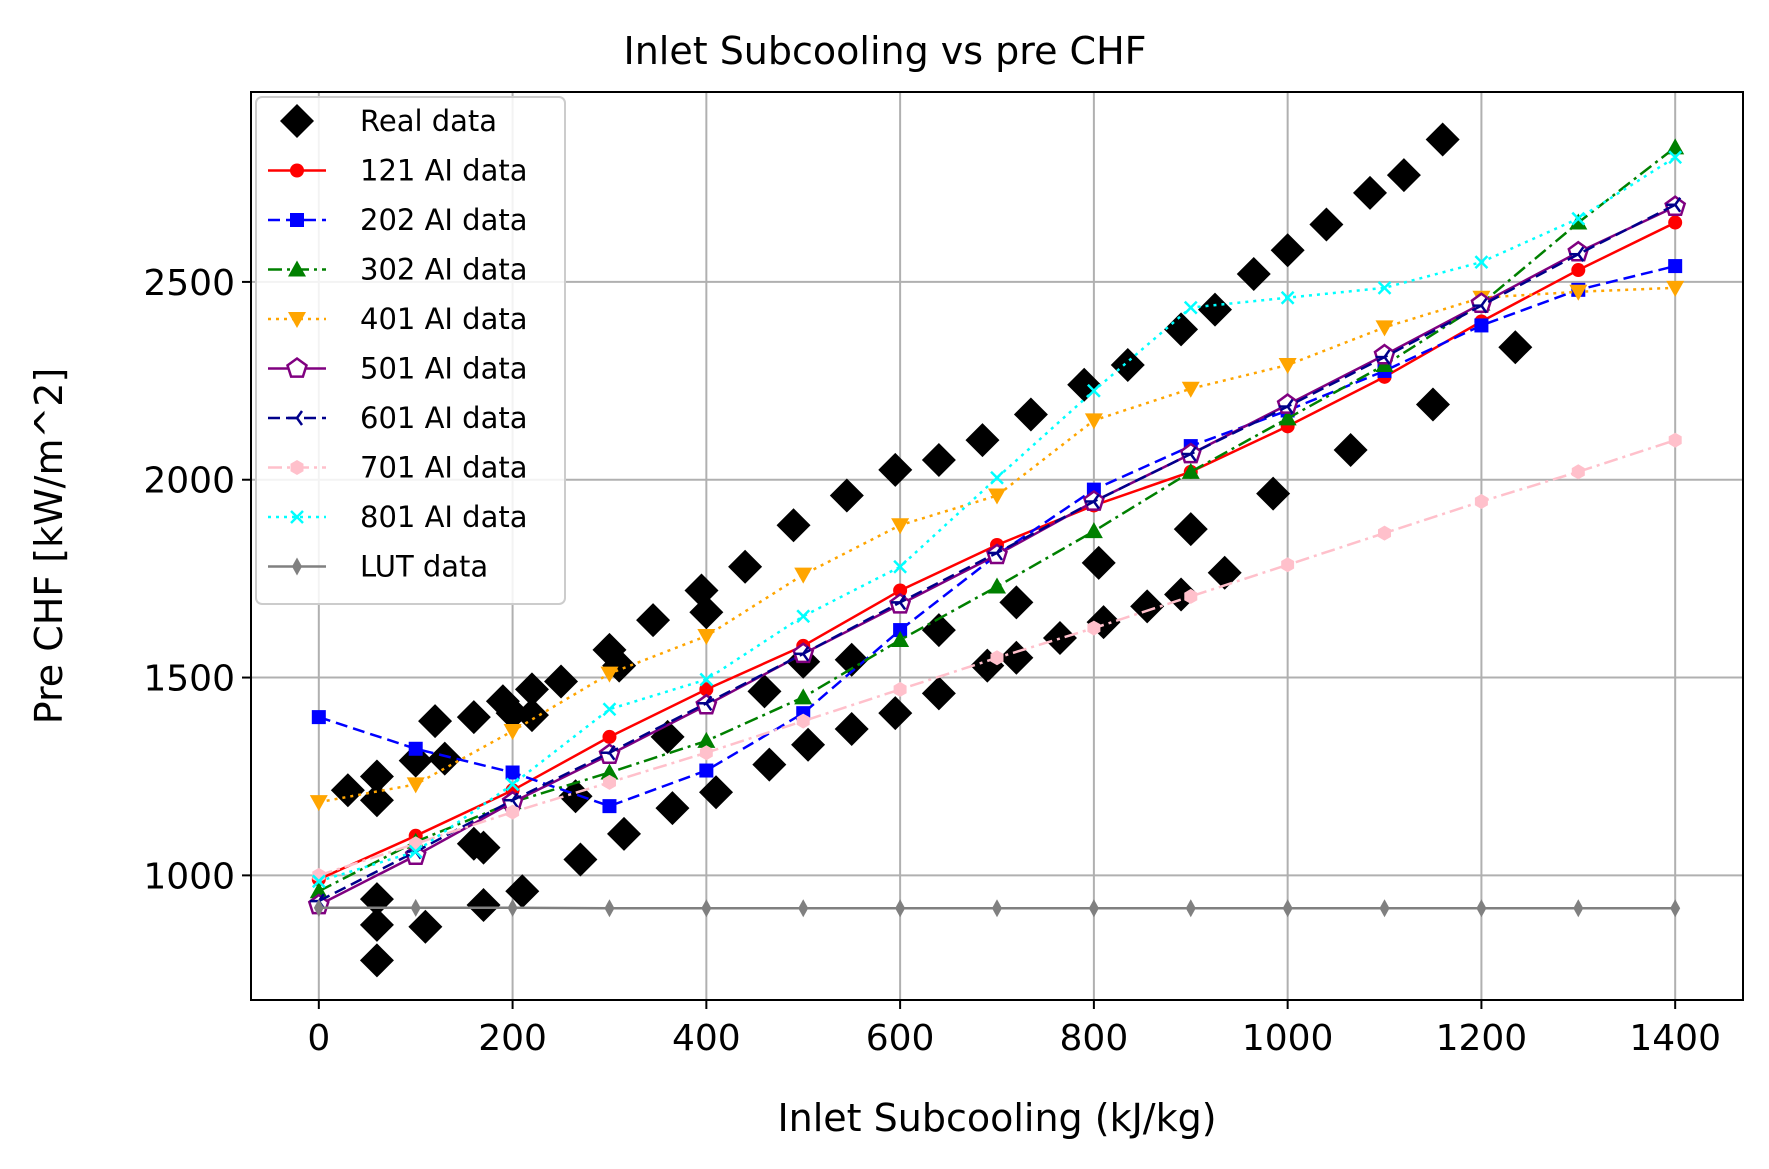  Describe the element at coordinates (444, 220) in the screenshot. I see `legend-label: 202 AI data` at that location.